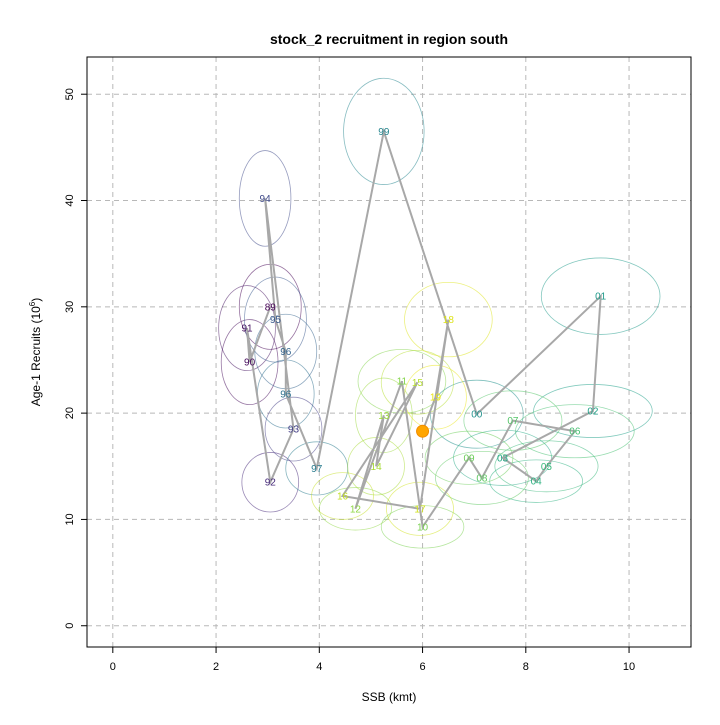 This screenshot has width=720, height=725. I want to click on x-tick-label: 6, so click(422, 667).